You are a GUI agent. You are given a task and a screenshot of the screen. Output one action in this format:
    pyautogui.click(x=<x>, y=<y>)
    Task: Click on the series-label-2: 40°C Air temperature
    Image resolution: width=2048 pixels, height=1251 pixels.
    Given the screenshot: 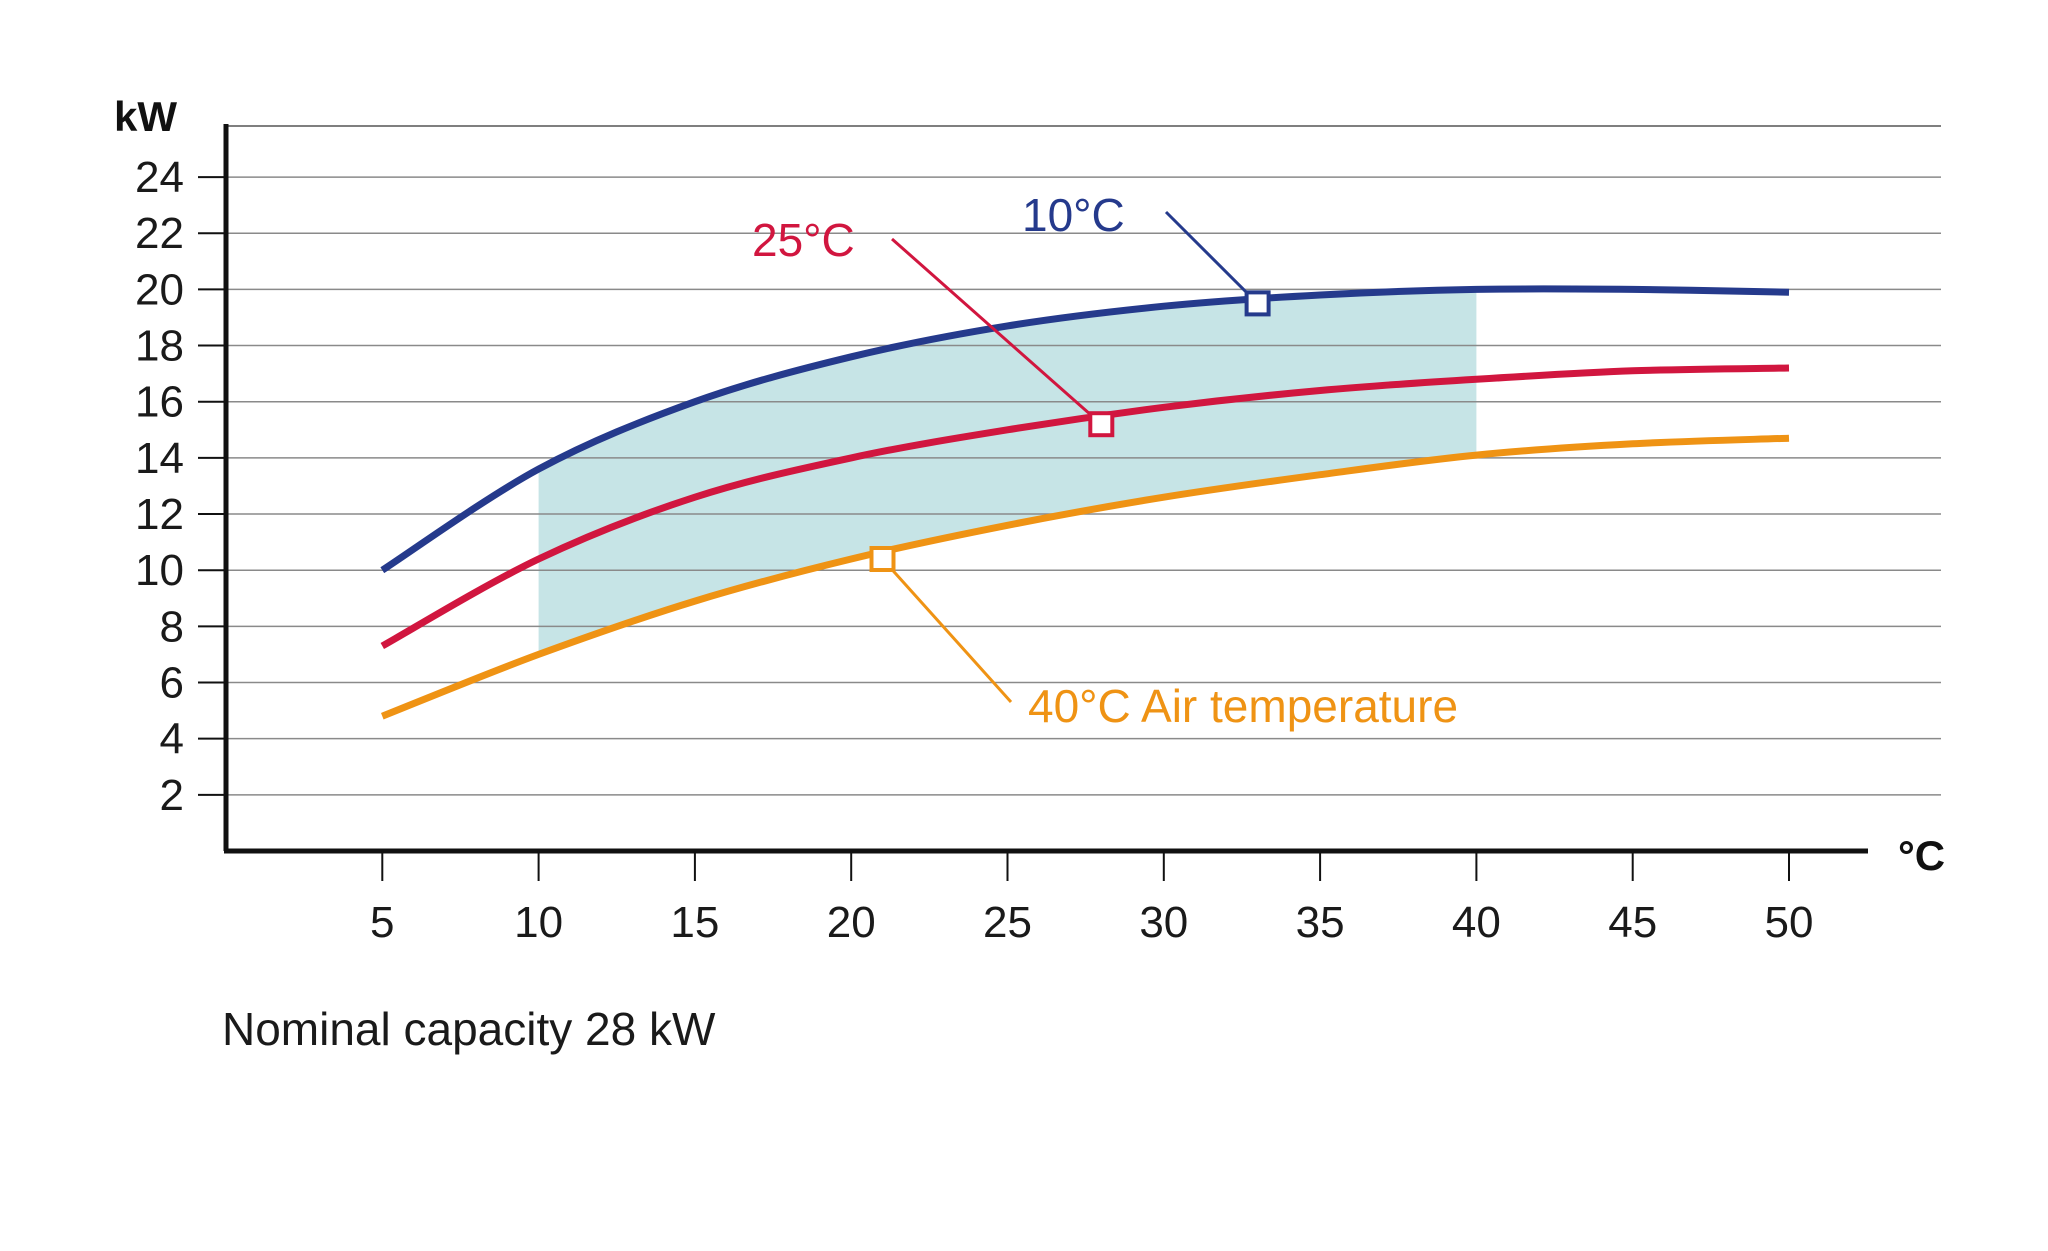 What is the action you would take?
    pyautogui.click(x=1243, y=706)
    